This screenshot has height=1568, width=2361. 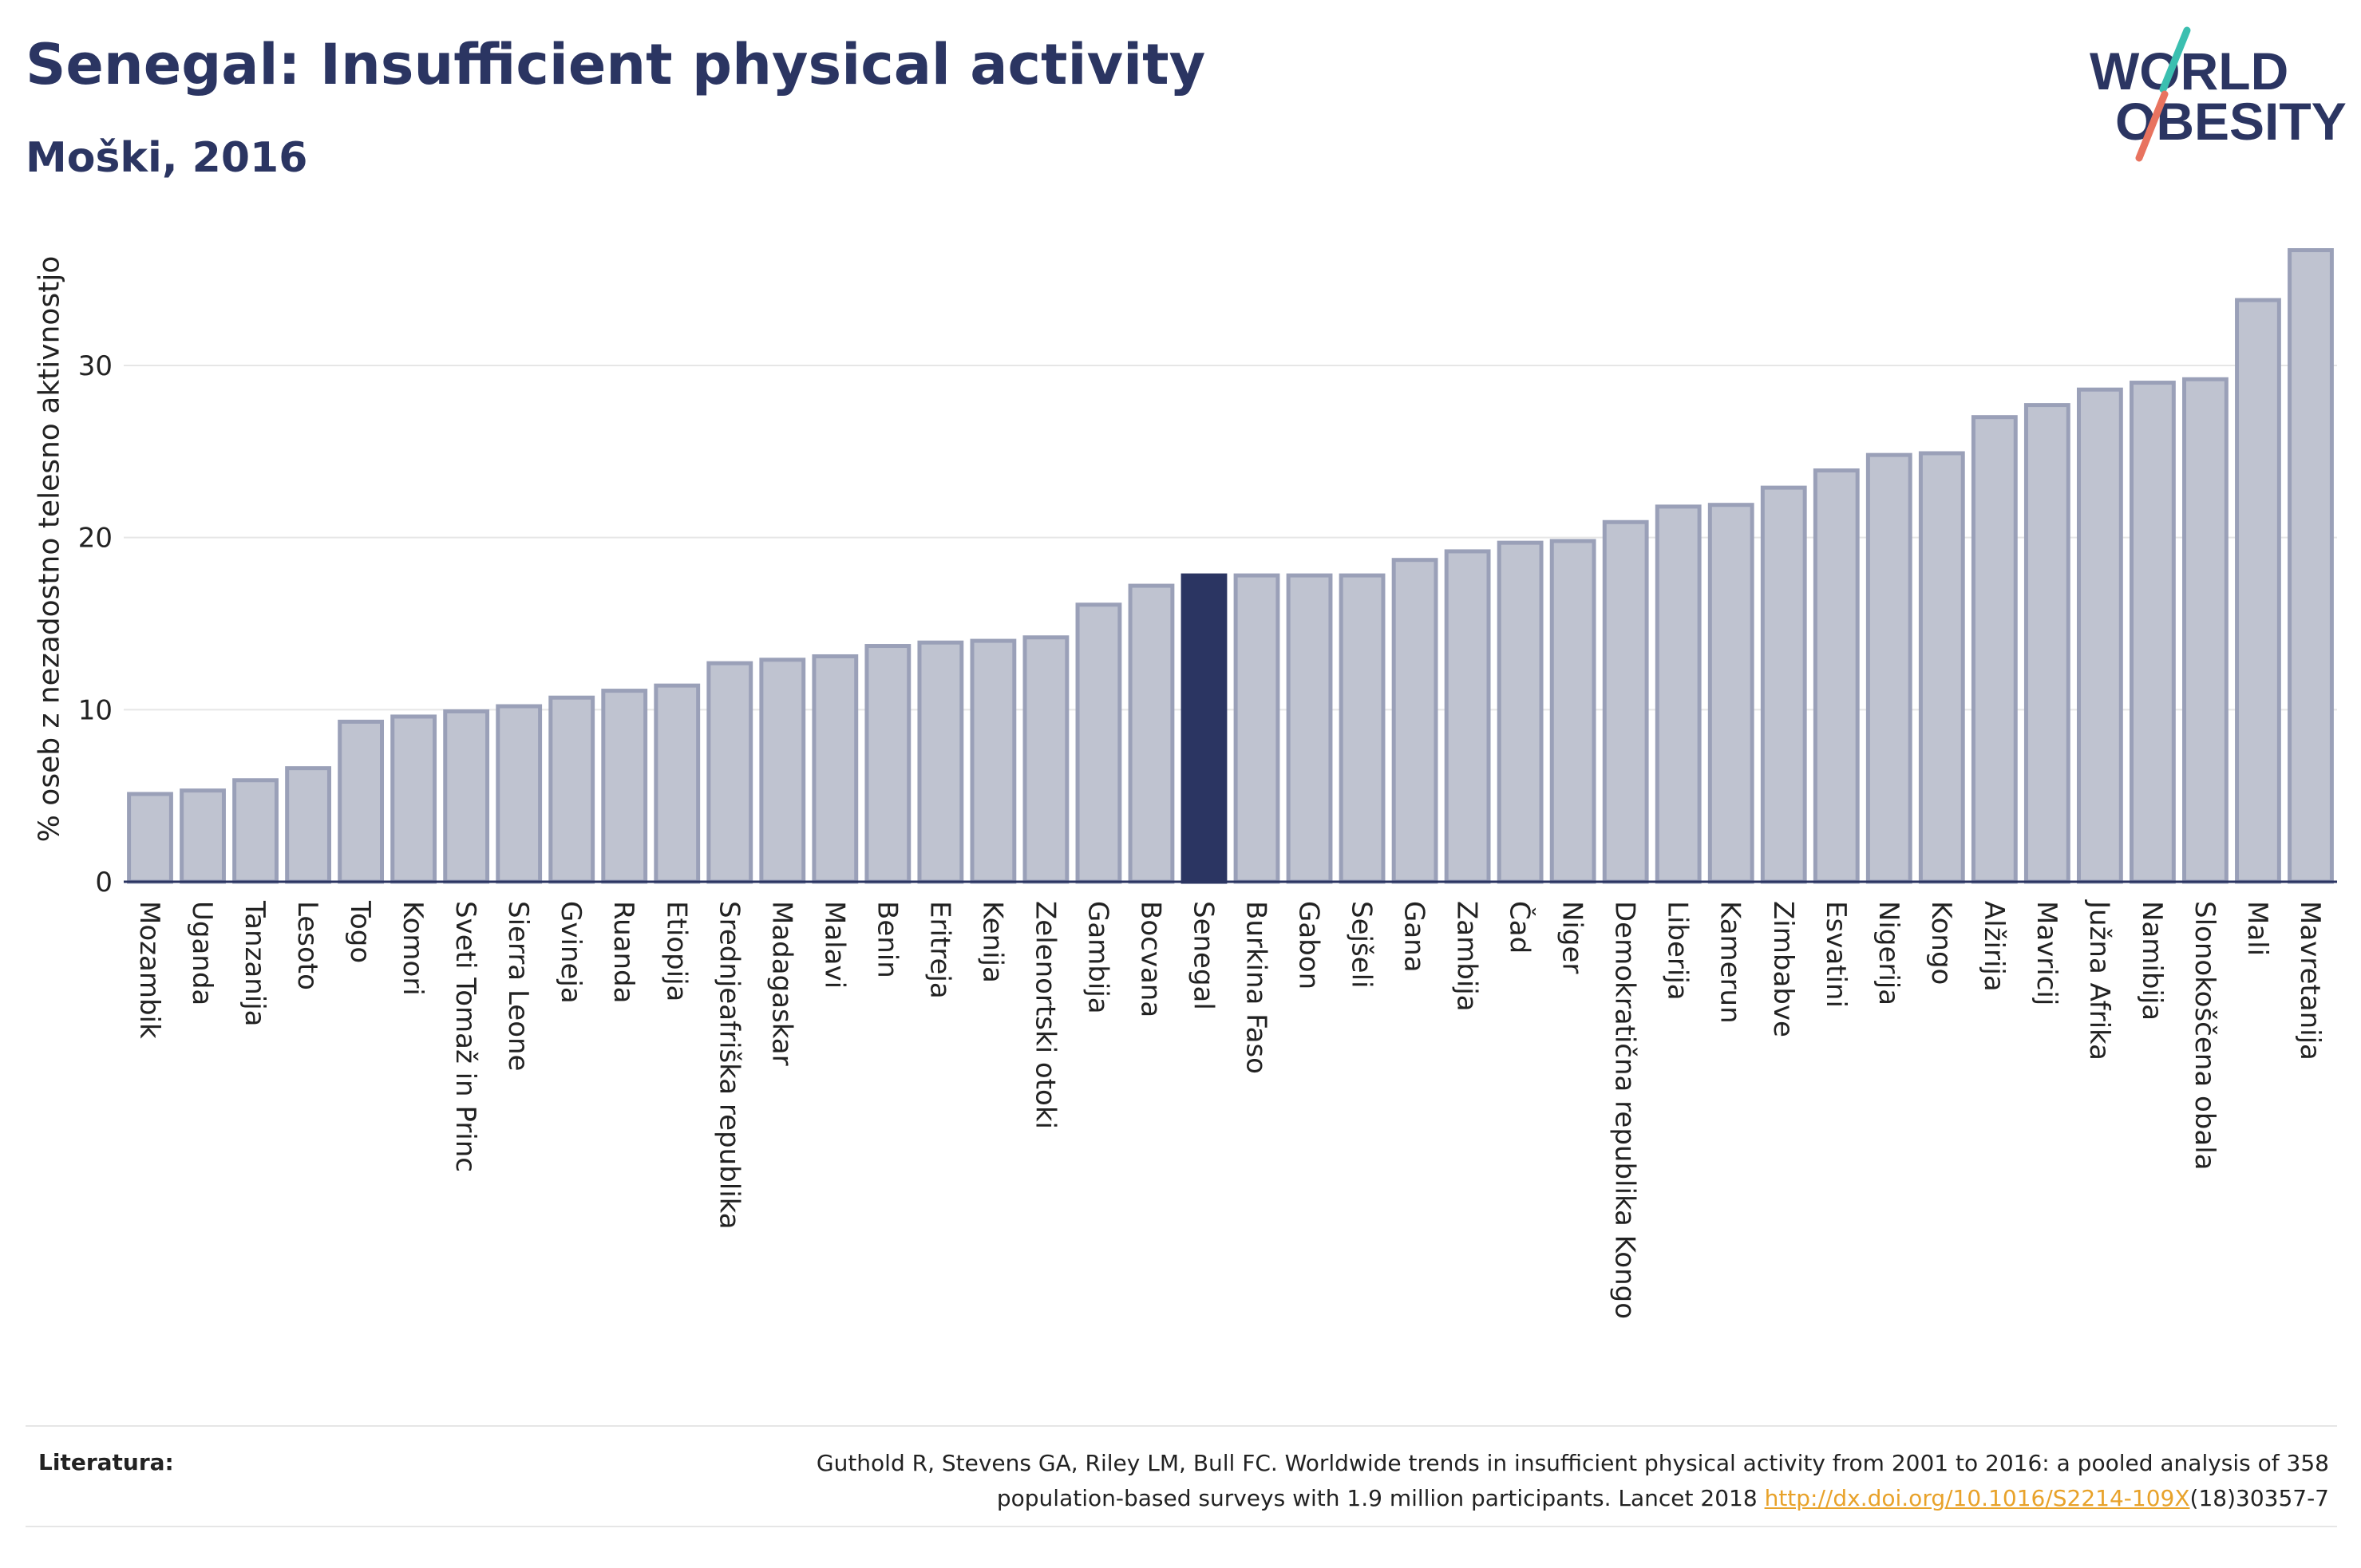 What do you see at coordinates (782, 771) in the screenshot?
I see `bar-madagaskar` at bounding box center [782, 771].